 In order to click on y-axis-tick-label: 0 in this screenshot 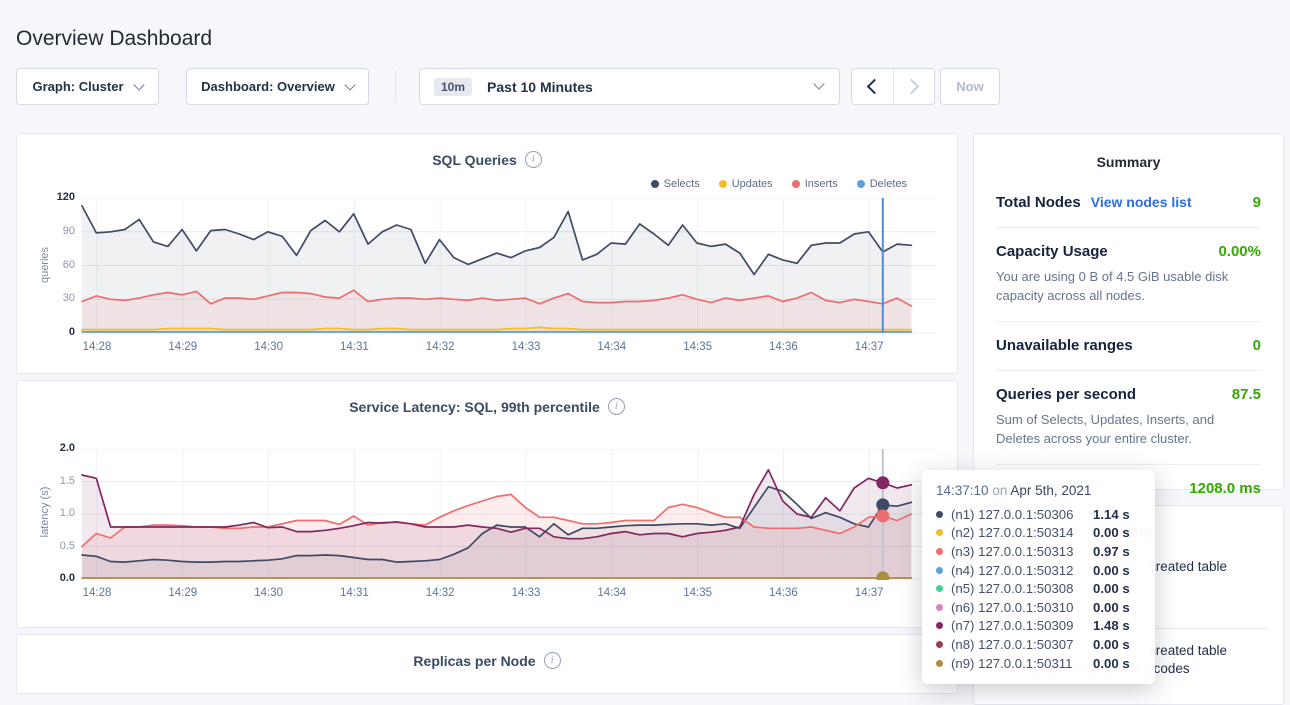, I will do `click(71, 332)`.